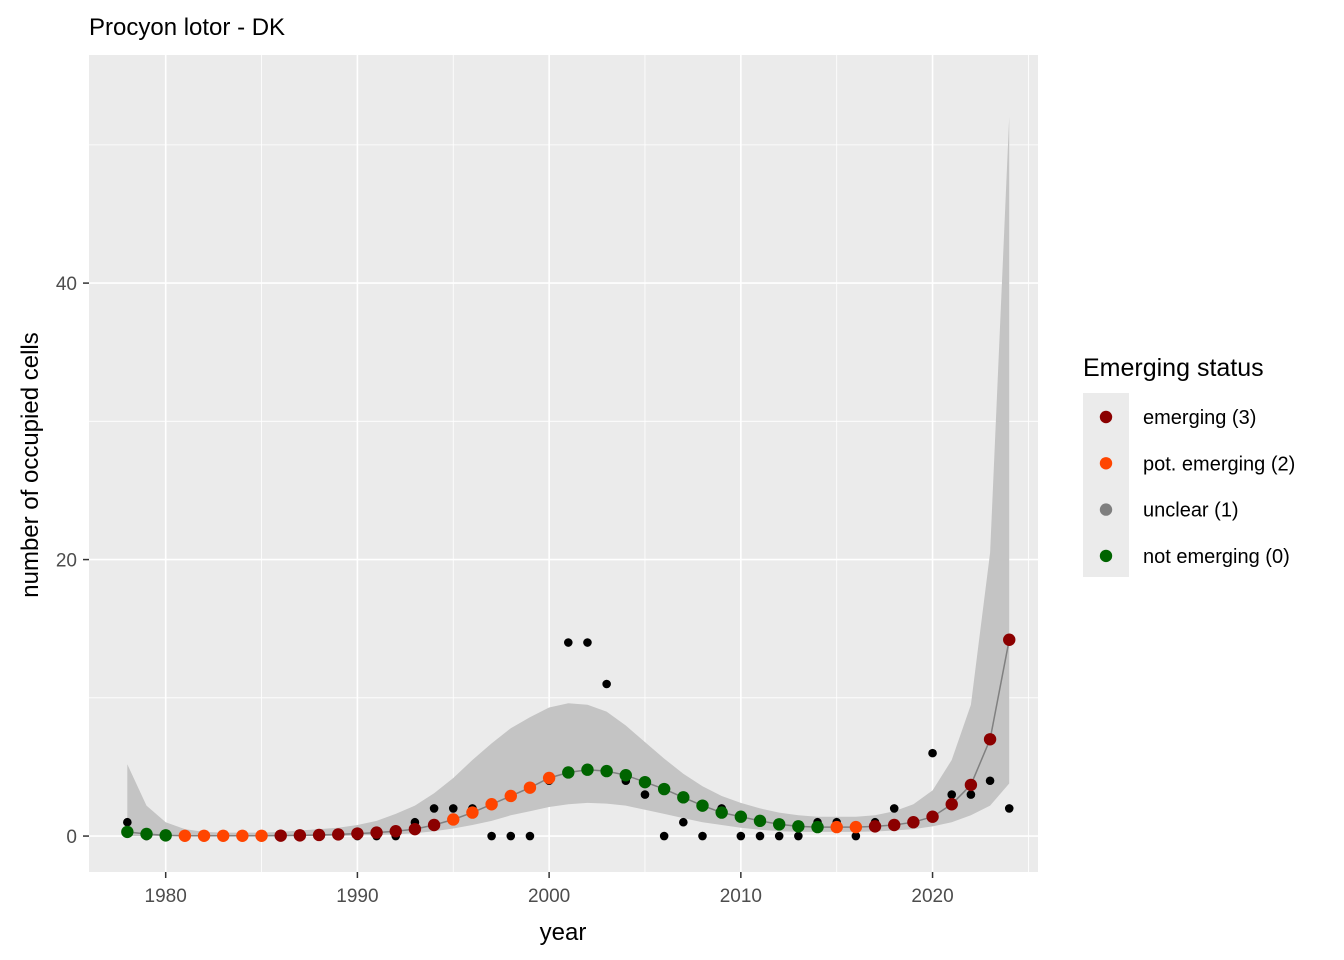 The height and width of the screenshot is (960, 1344). I want to click on y-tick-label: 20, so click(66, 561).